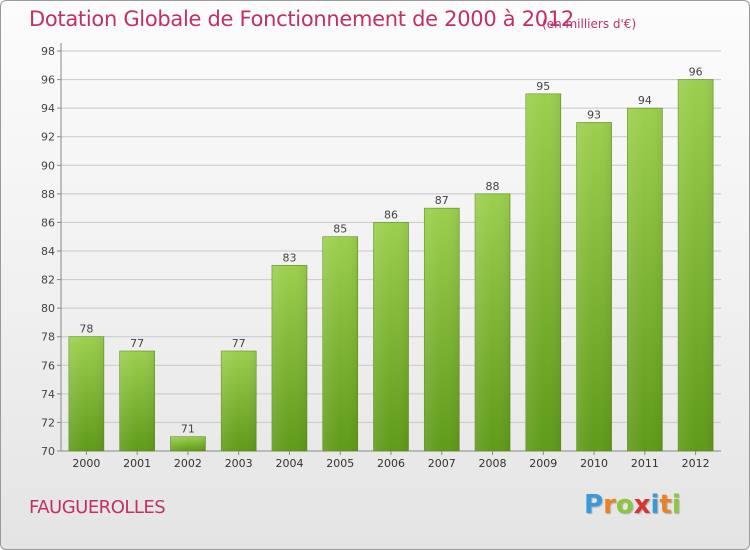  Describe the element at coordinates (594, 114) in the screenshot. I see `data-label: 93` at that location.